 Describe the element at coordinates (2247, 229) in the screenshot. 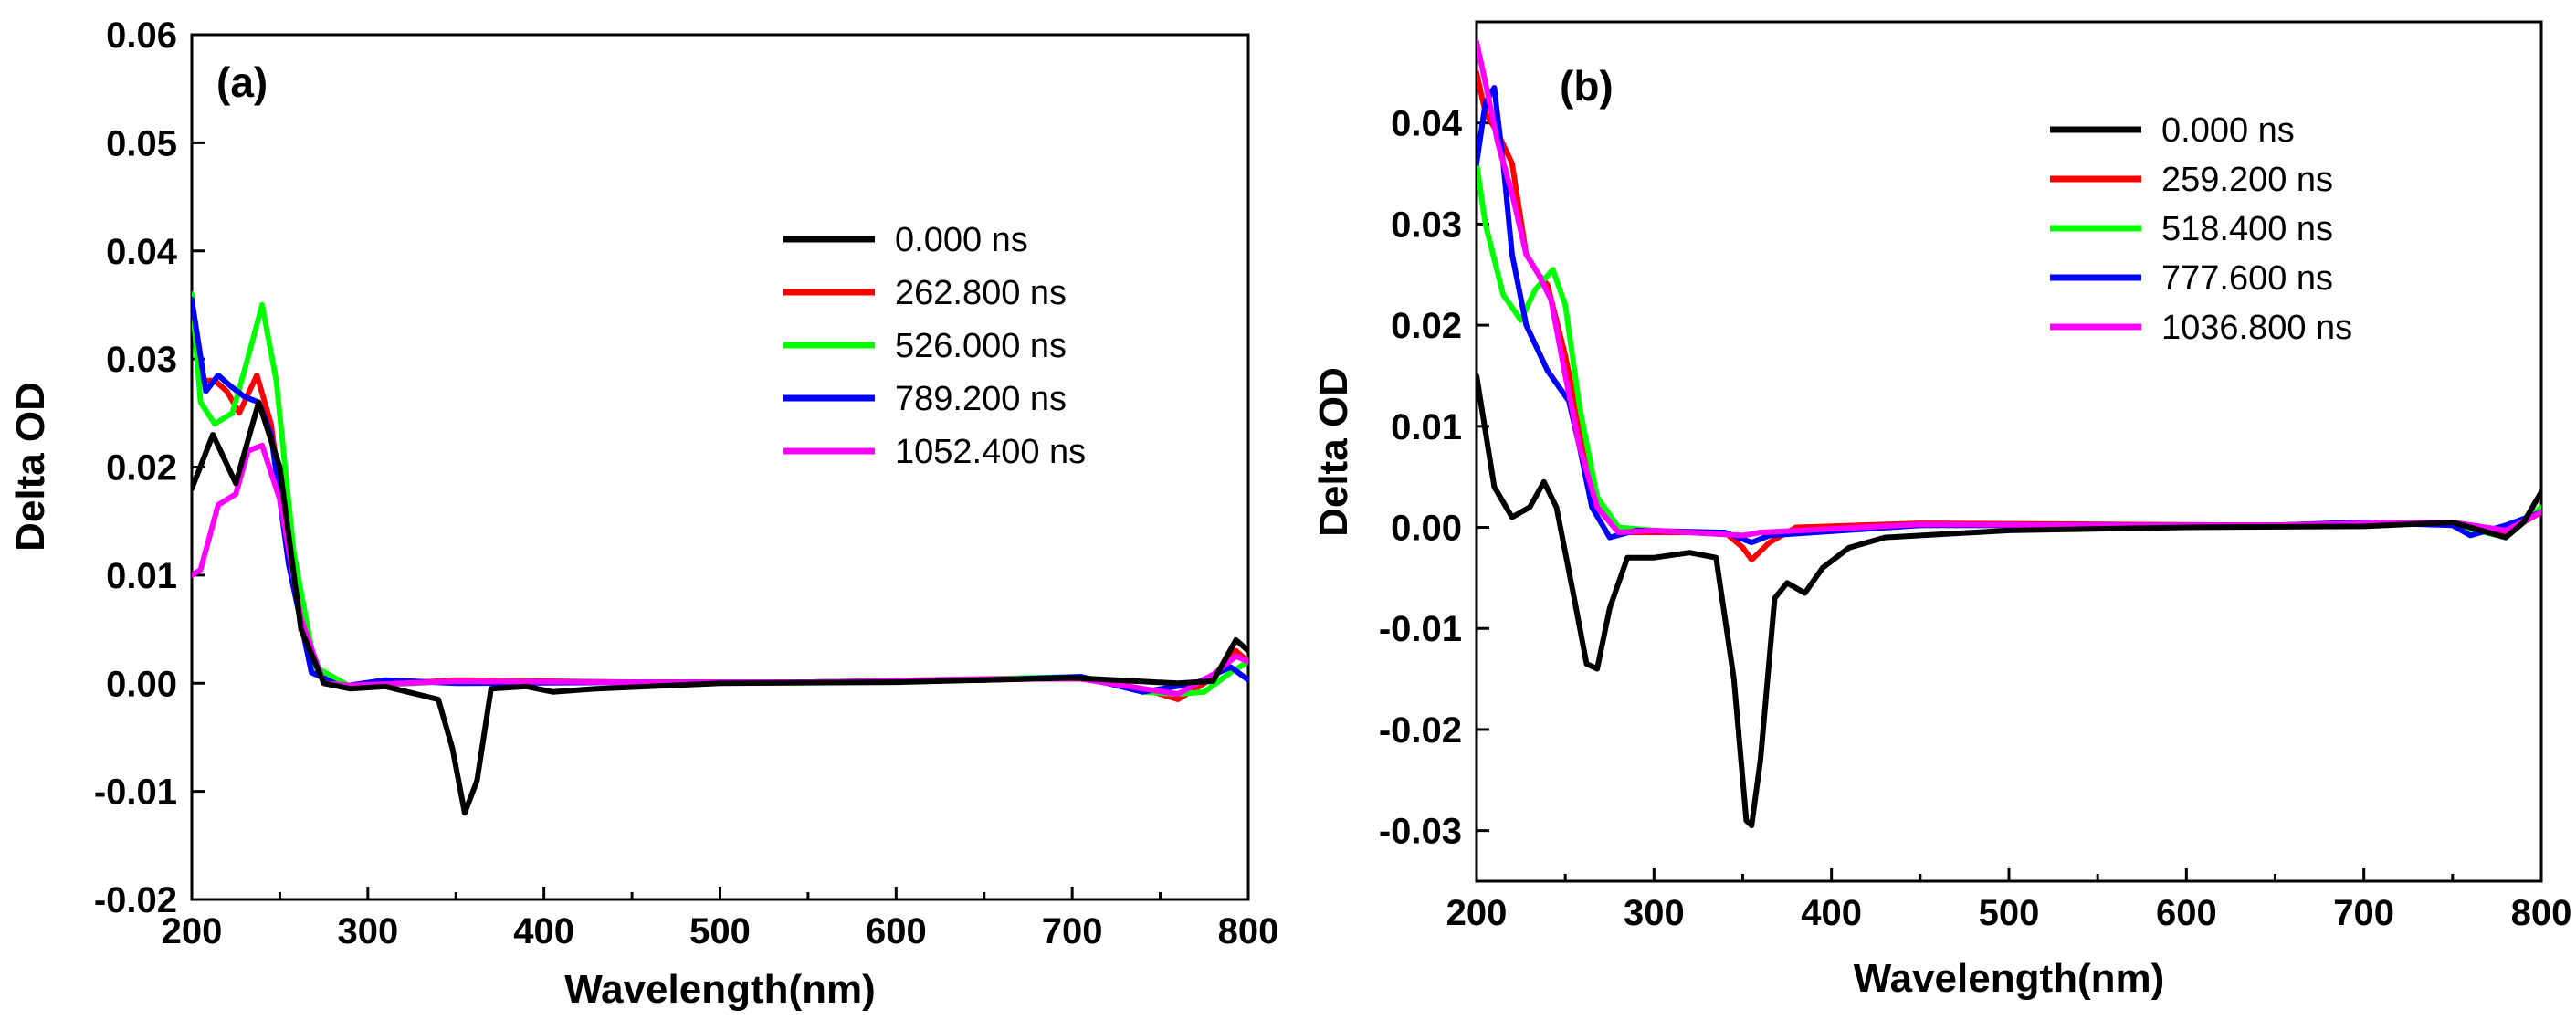

I see `legend-label: 518.400 ns` at that location.